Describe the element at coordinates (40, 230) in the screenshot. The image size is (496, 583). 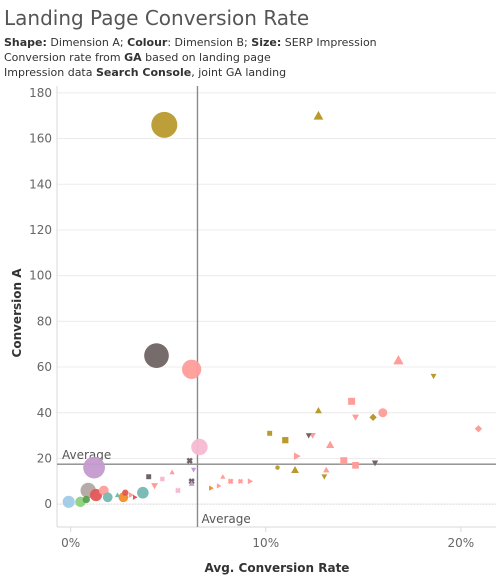
I see `y-tick-label: 120` at that location.